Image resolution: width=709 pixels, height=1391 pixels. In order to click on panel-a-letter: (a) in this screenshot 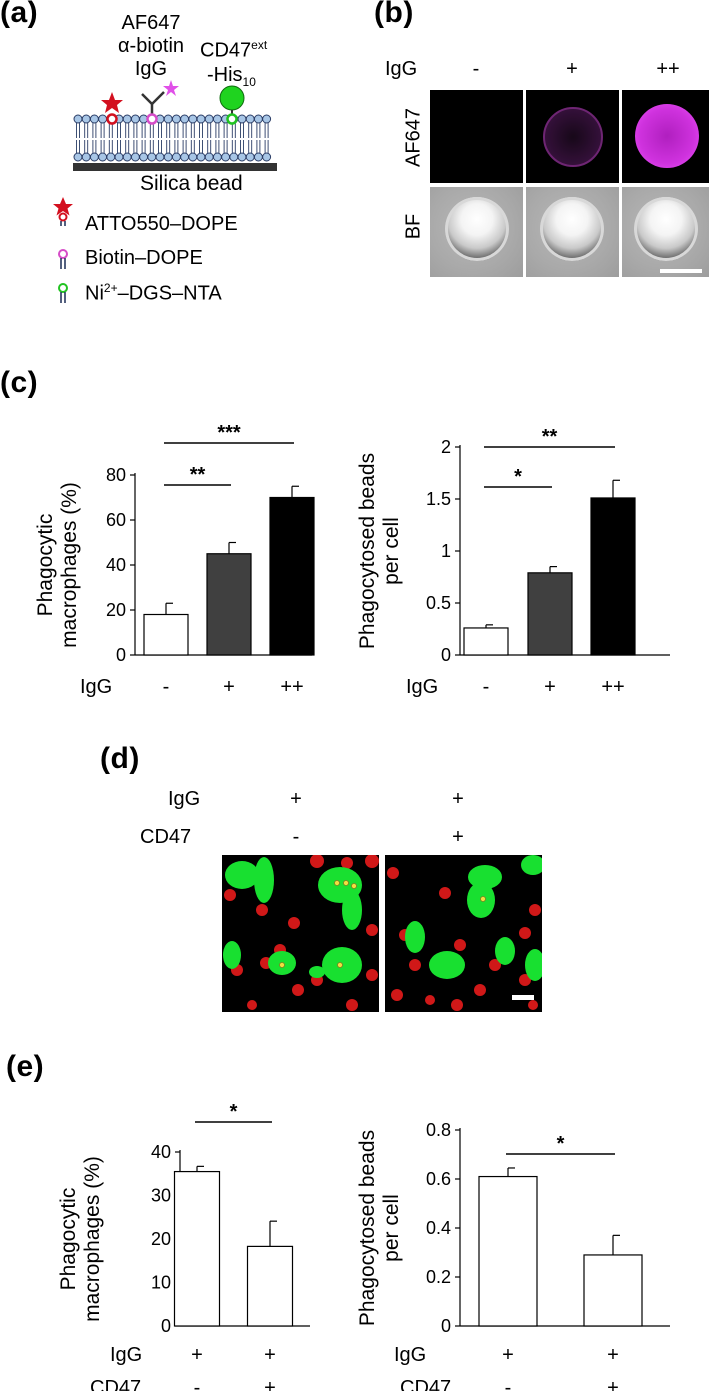, I will do `click(19, 14)`.